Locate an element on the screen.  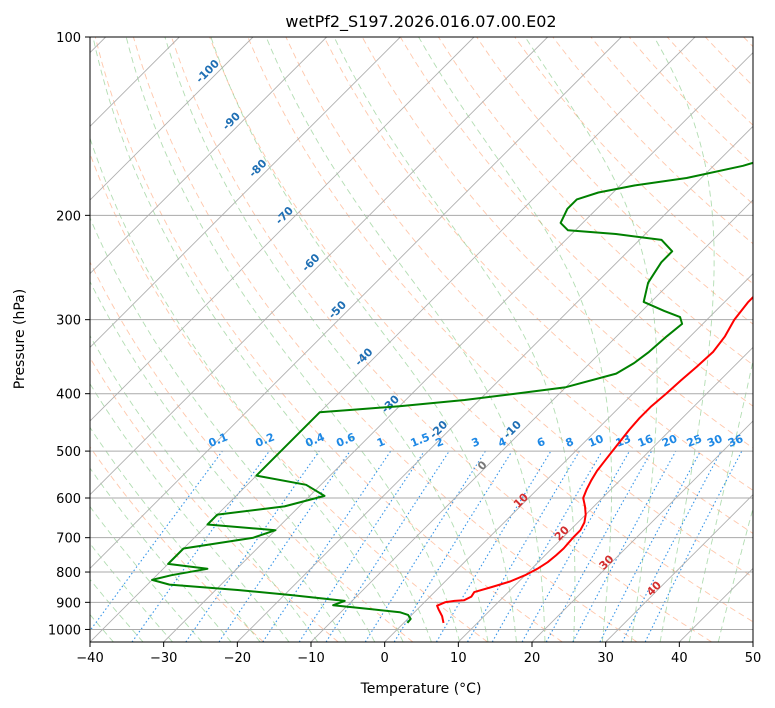
isotherm-label: -40 is located at coordinates (363, 356).